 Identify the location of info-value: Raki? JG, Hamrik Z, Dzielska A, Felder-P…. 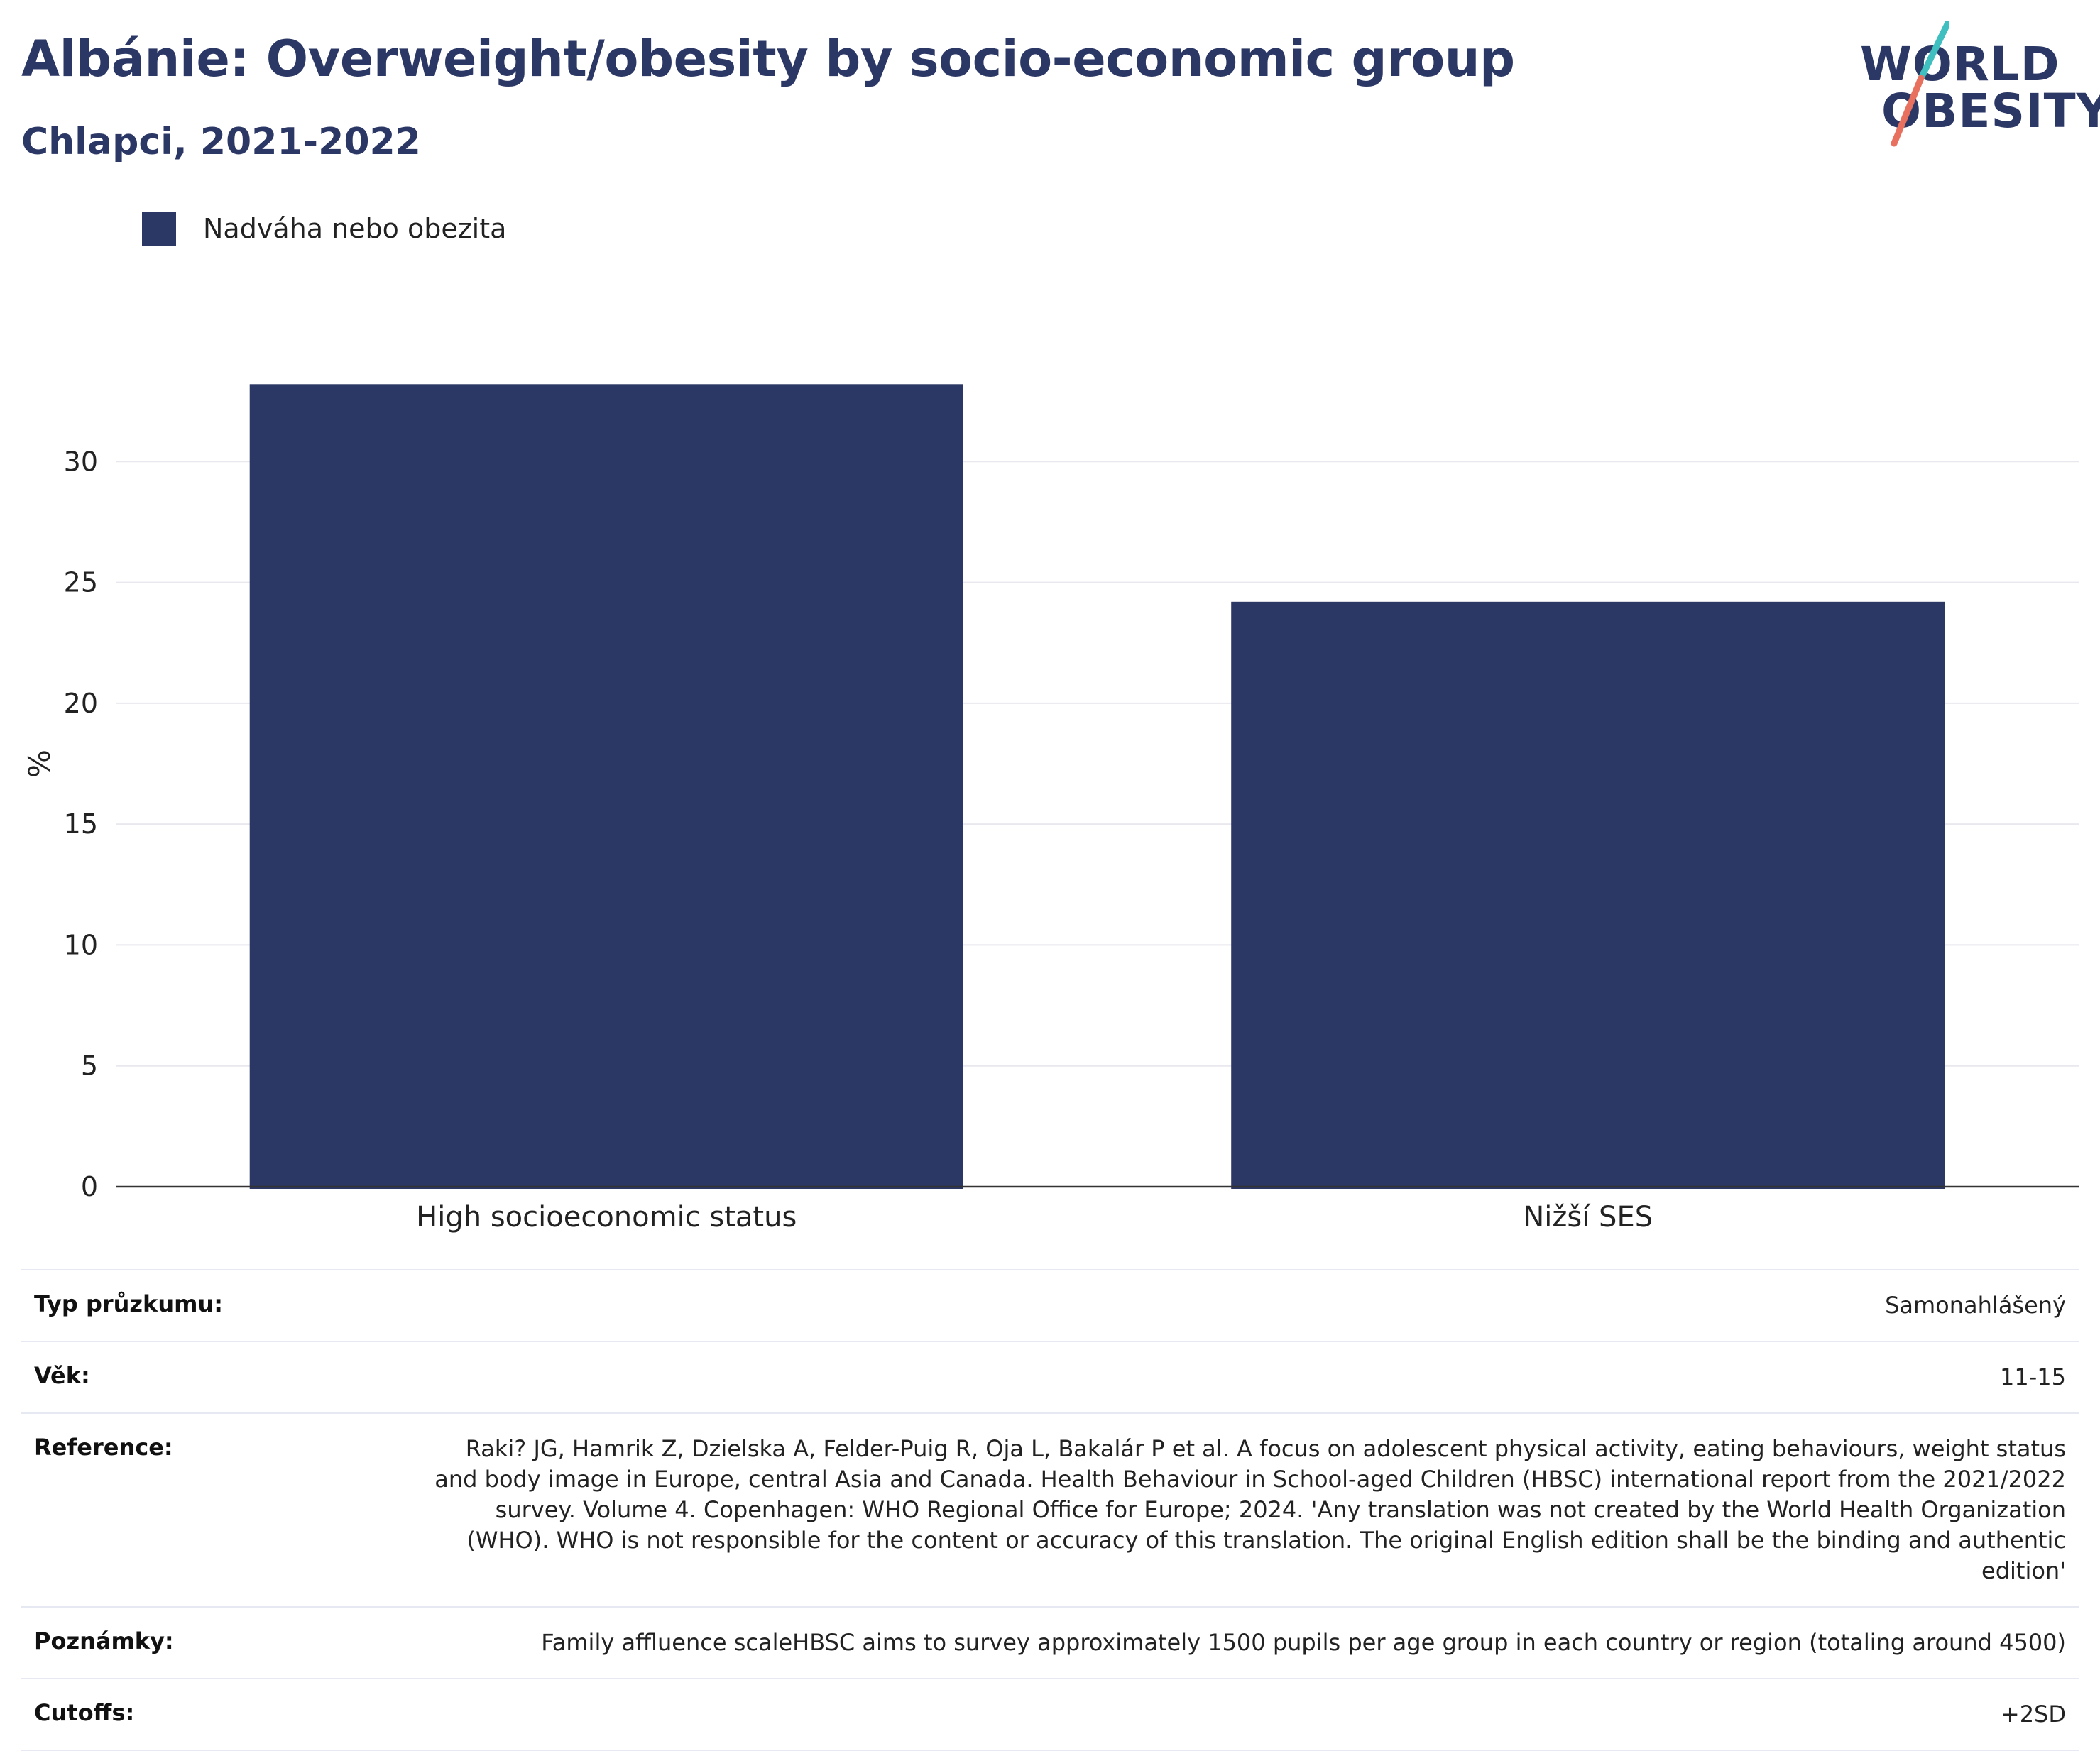
(1250, 1509).